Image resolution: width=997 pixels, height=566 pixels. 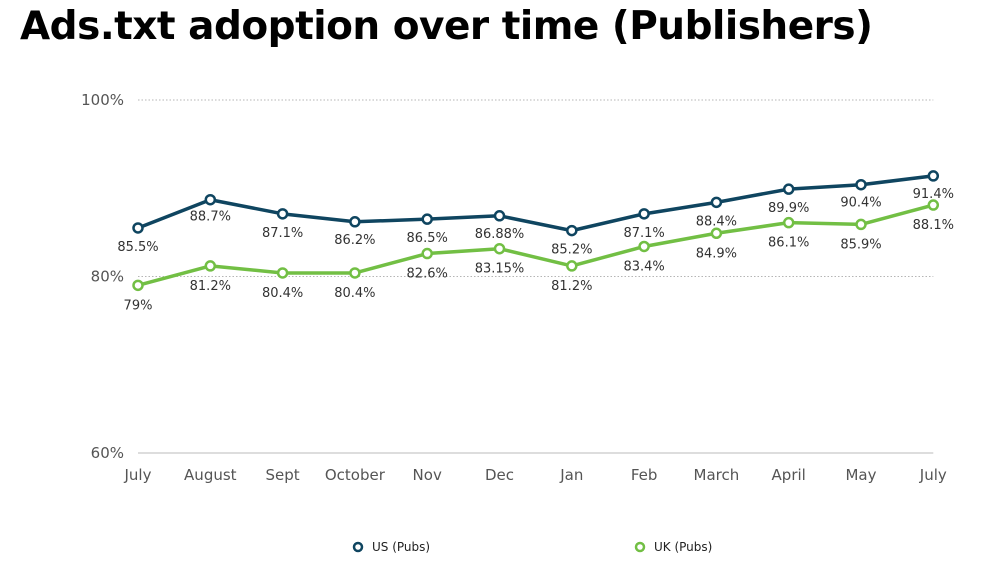 What do you see at coordinates (446, 26) in the screenshot?
I see `chart-title: Ads.txt adoption over time (Publishers)` at bounding box center [446, 26].